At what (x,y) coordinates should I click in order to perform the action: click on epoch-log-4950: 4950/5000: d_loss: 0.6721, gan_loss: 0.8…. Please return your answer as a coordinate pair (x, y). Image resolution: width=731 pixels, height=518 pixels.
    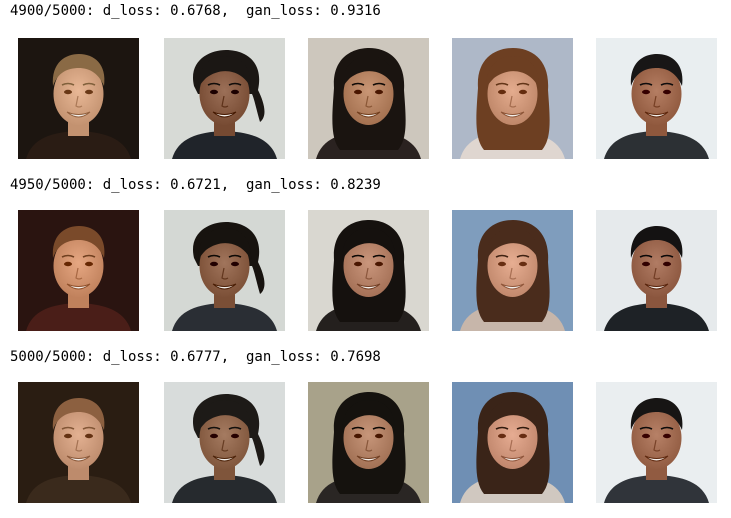
    Looking at the image, I should click on (195, 185).